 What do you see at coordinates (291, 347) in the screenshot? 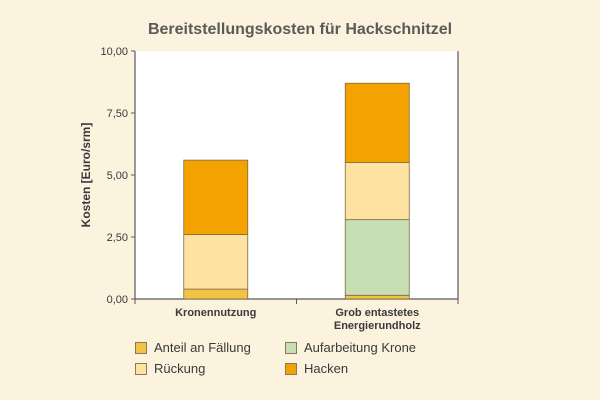
I see `legend-swatch-aufarbeitung-krone` at bounding box center [291, 347].